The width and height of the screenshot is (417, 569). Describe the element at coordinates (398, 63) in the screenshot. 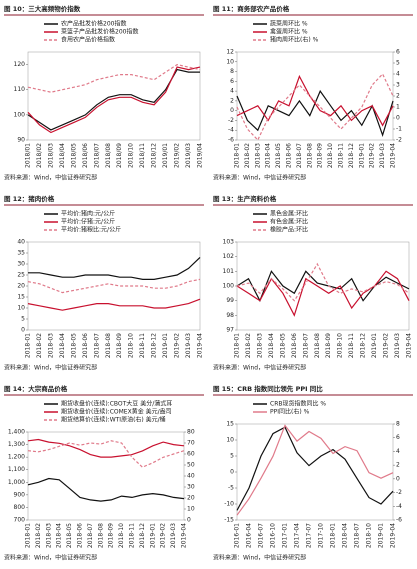

I see `y2-tick-label: 5` at that location.